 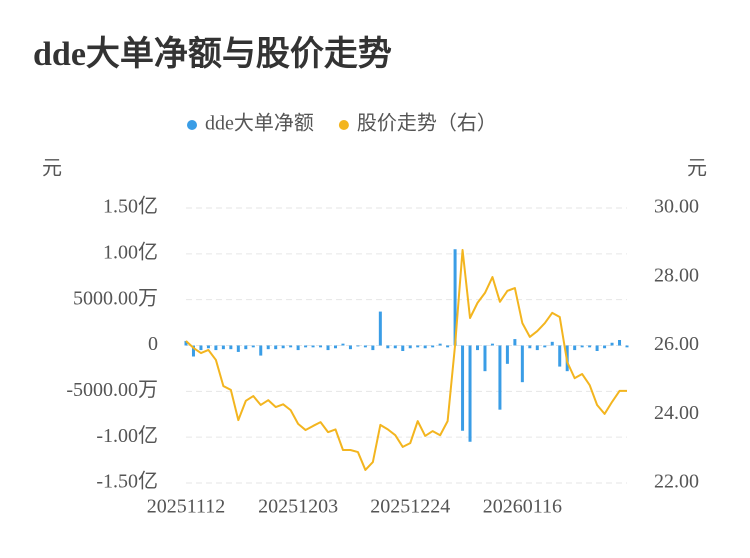 What do you see at coordinates (697, 169) in the screenshot?
I see `y2-axis-label: 元` at bounding box center [697, 169].